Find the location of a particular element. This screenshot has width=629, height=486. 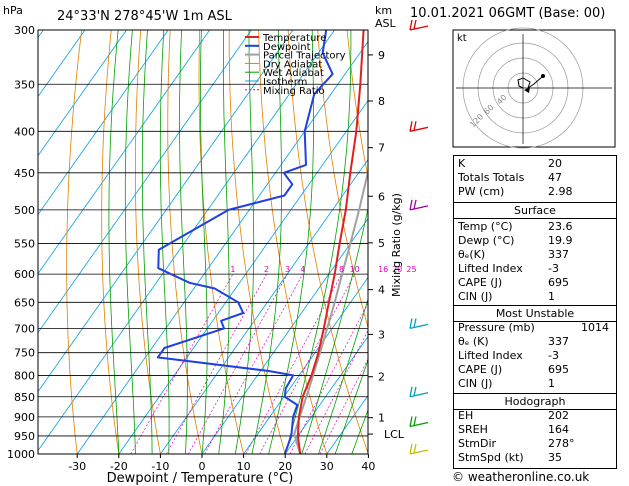

height-tick-label: 8 is located at coordinates (381, 101).